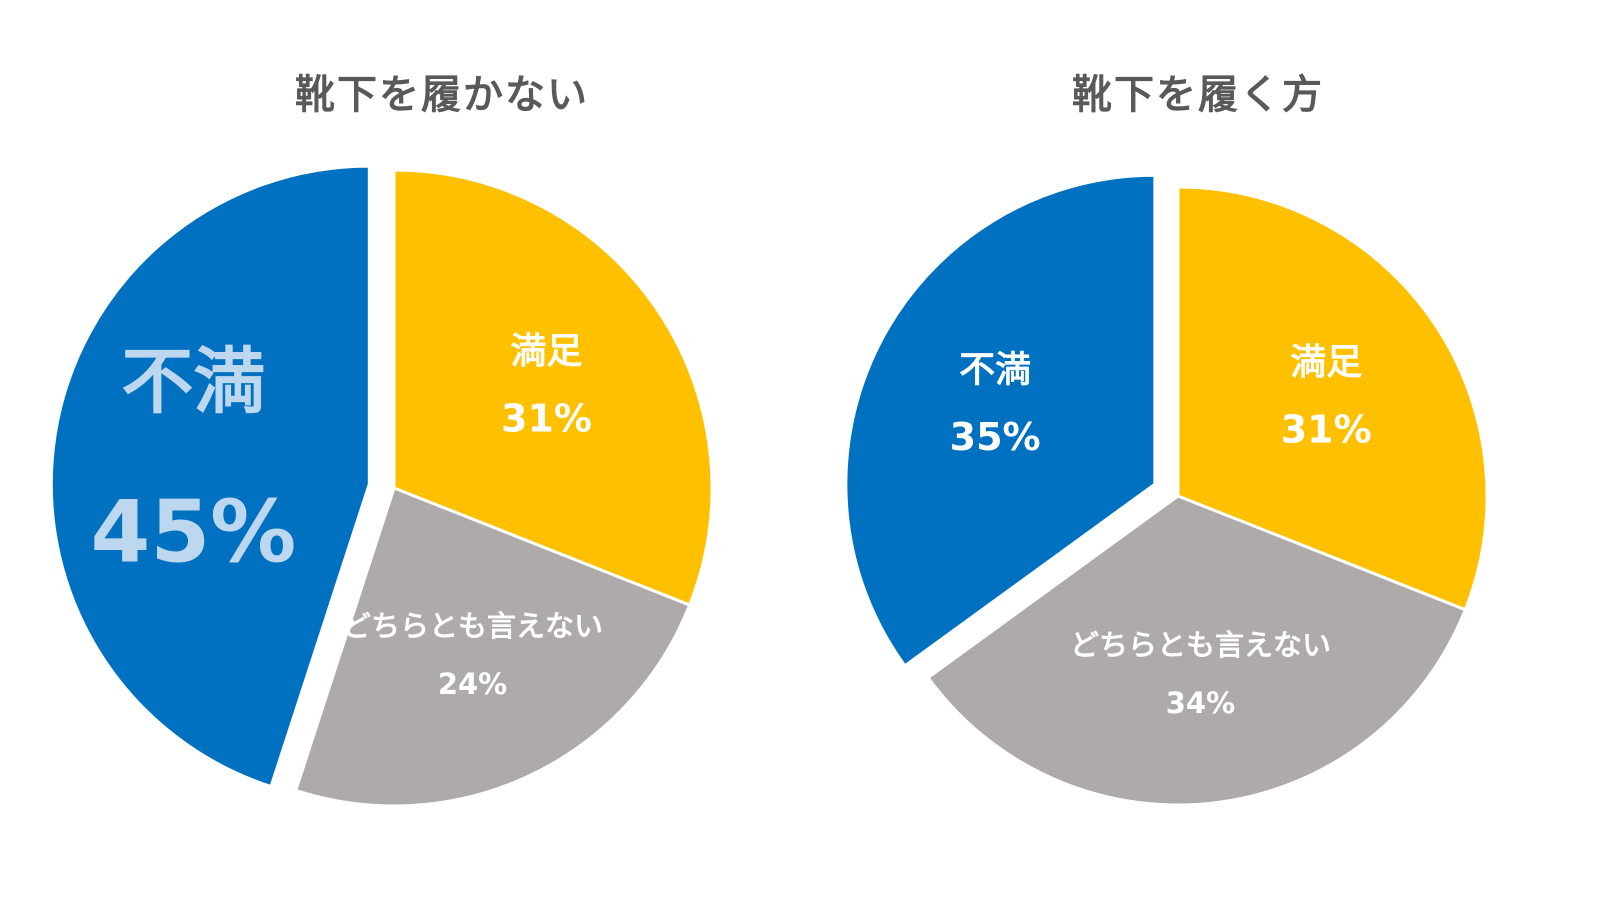  What do you see at coordinates (472, 626) in the screenshot?
I see `pie-0-slice-1-name: どちらとも言えない` at bounding box center [472, 626].